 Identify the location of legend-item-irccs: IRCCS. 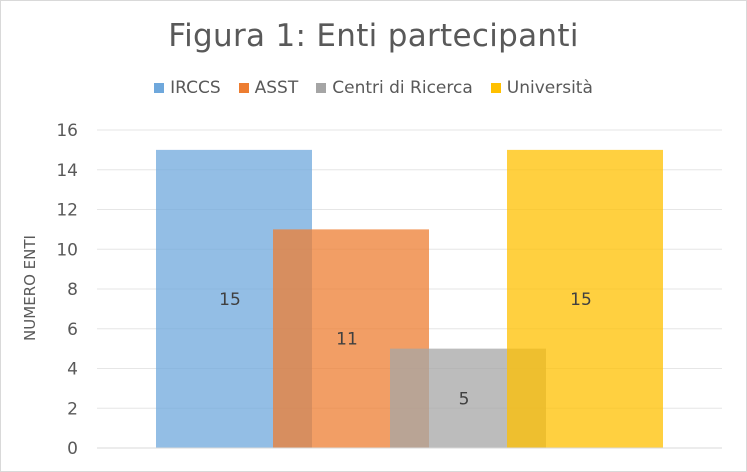
(187, 88).